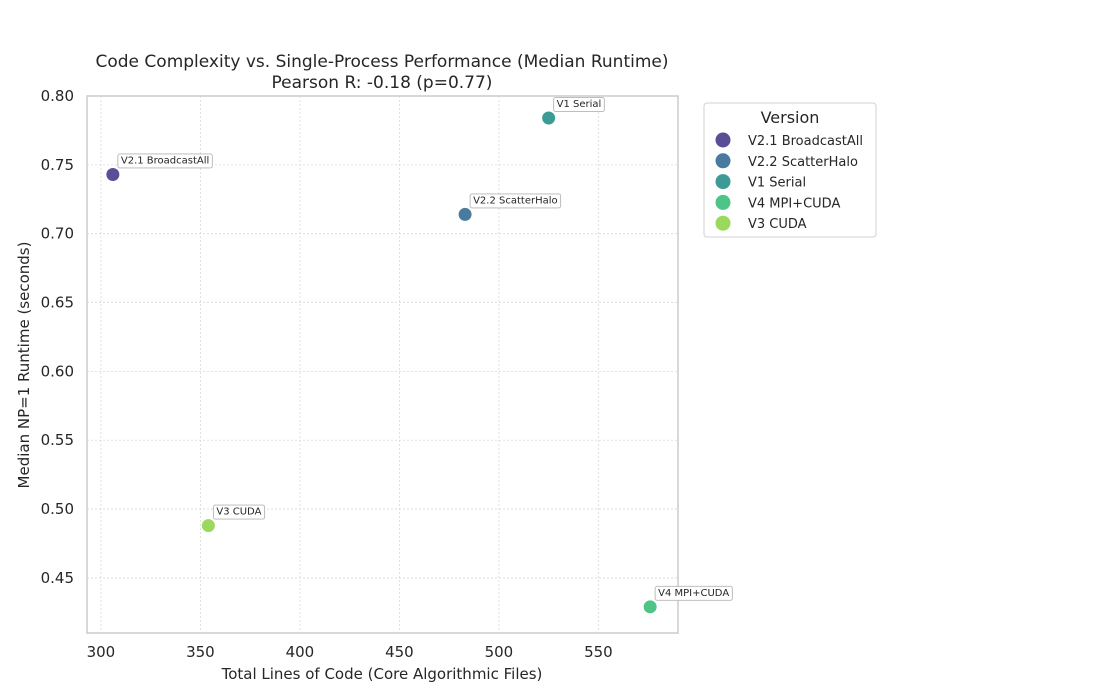 The height and width of the screenshot is (700, 1100). I want to click on annotation-label: V2.1 BroadcastAll, so click(165, 160).